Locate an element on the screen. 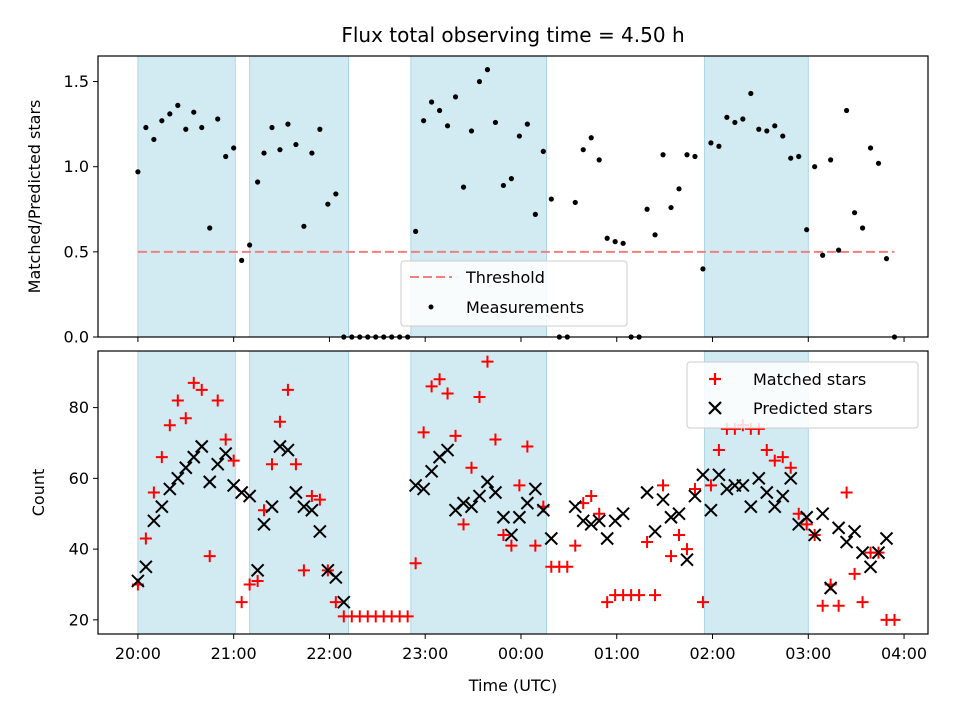 The width and height of the screenshot is (960, 720). bottom-xtick-label-7: 03:00 is located at coordinates (808, 653).